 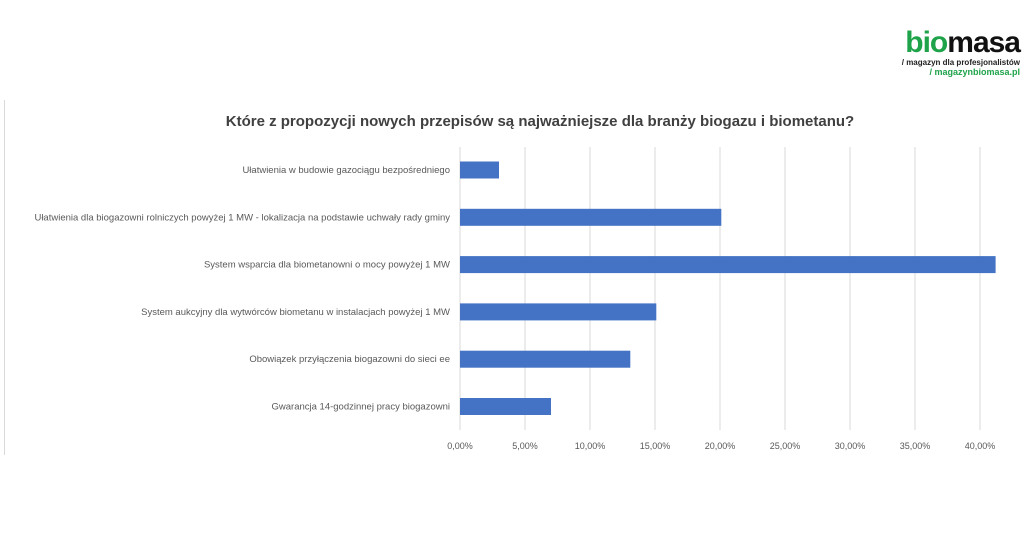 What do you see at coordinates (926, 42) in the screenshot?
I see `logo-bio: bio` at bounding box center [926, 42].